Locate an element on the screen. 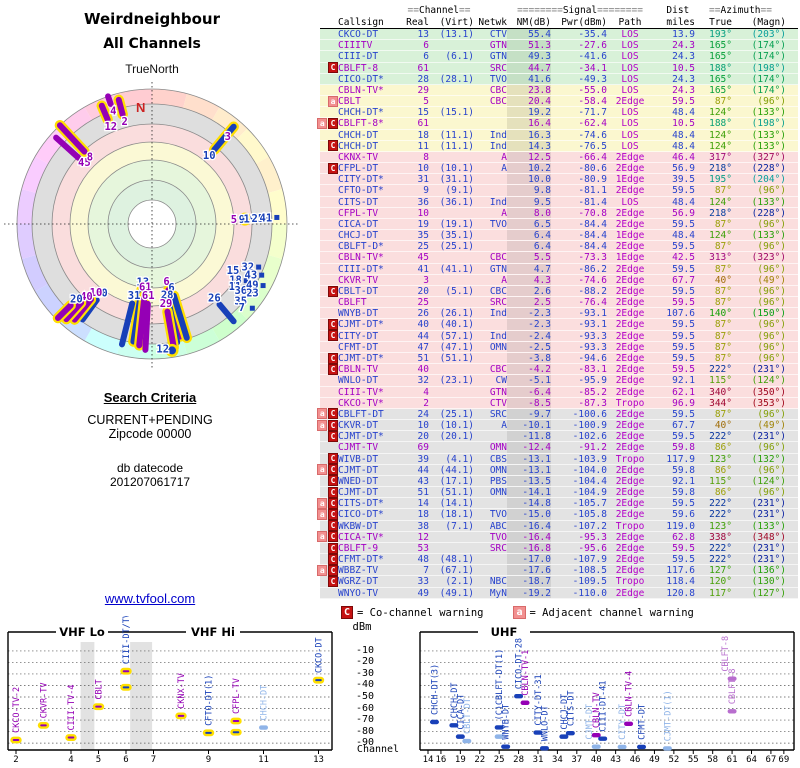 The height and width of the screenshot is (768, 800). azimuth-magnetic-cell: (204°) is located at coordinates (768, 180).